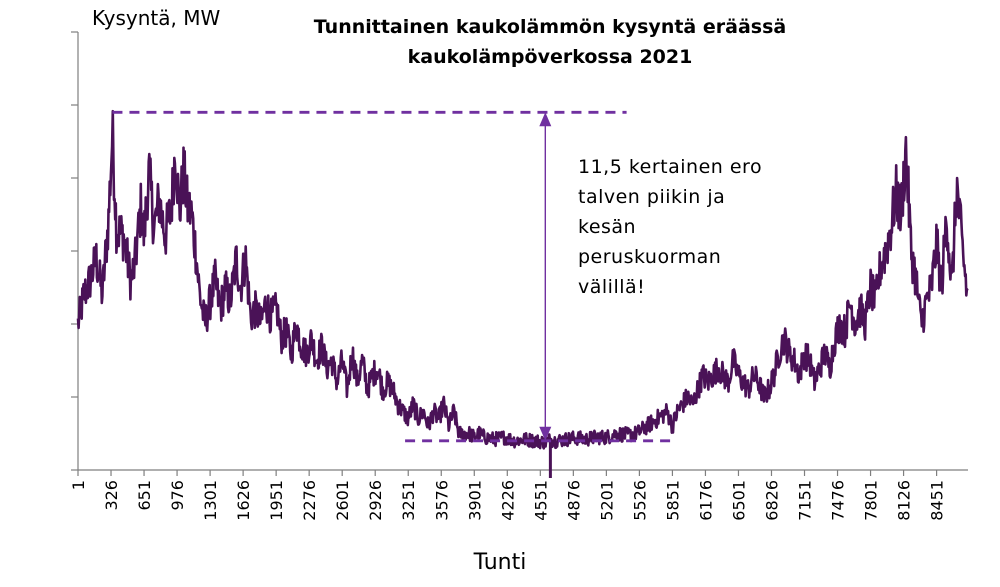 Image resolution: width=1000 pixels, height=587 pixels. What do you see at coordinates (545, 119) in the screenshot?
I see `arrow-head-up-icon` at bounding box center [545, 119].